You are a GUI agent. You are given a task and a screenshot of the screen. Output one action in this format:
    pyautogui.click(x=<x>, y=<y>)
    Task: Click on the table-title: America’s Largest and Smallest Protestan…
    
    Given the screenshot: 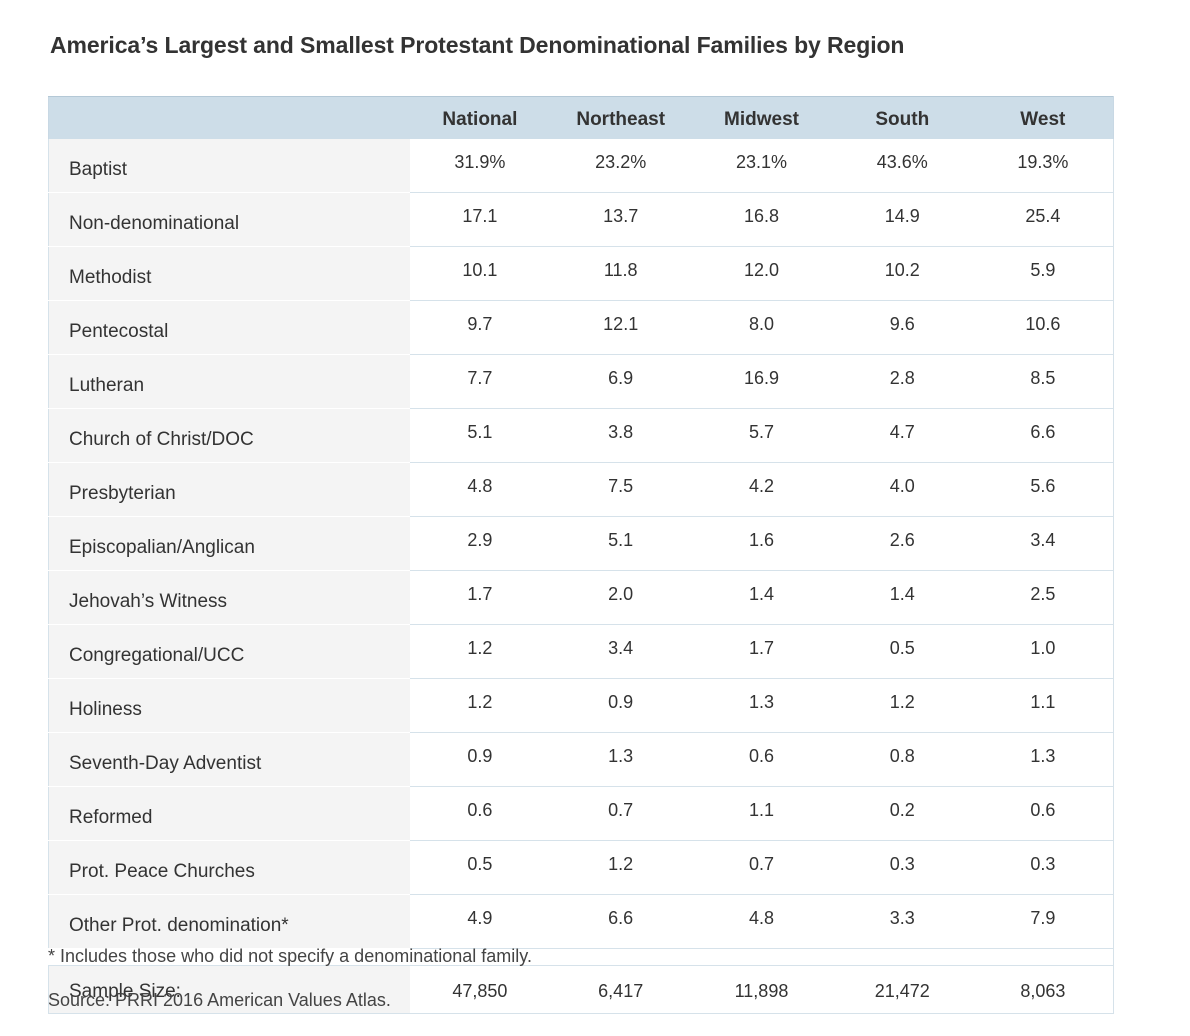 What is the action you would take?
    pyautogui.click(x=477, y=45)
    